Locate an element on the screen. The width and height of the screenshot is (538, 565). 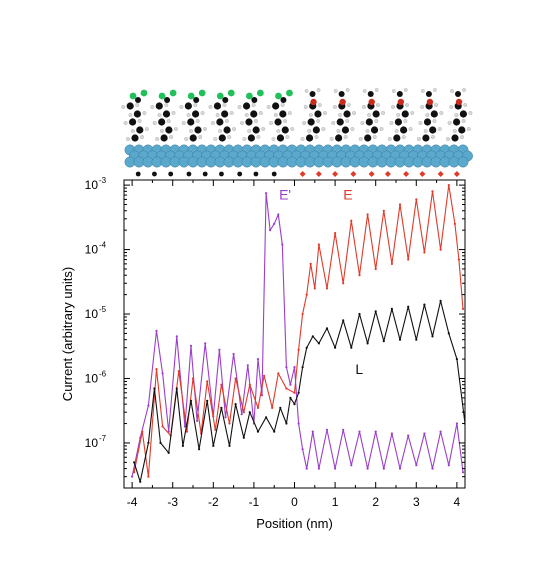
x-tick-label: -1 is located at coordinates (254, 502).